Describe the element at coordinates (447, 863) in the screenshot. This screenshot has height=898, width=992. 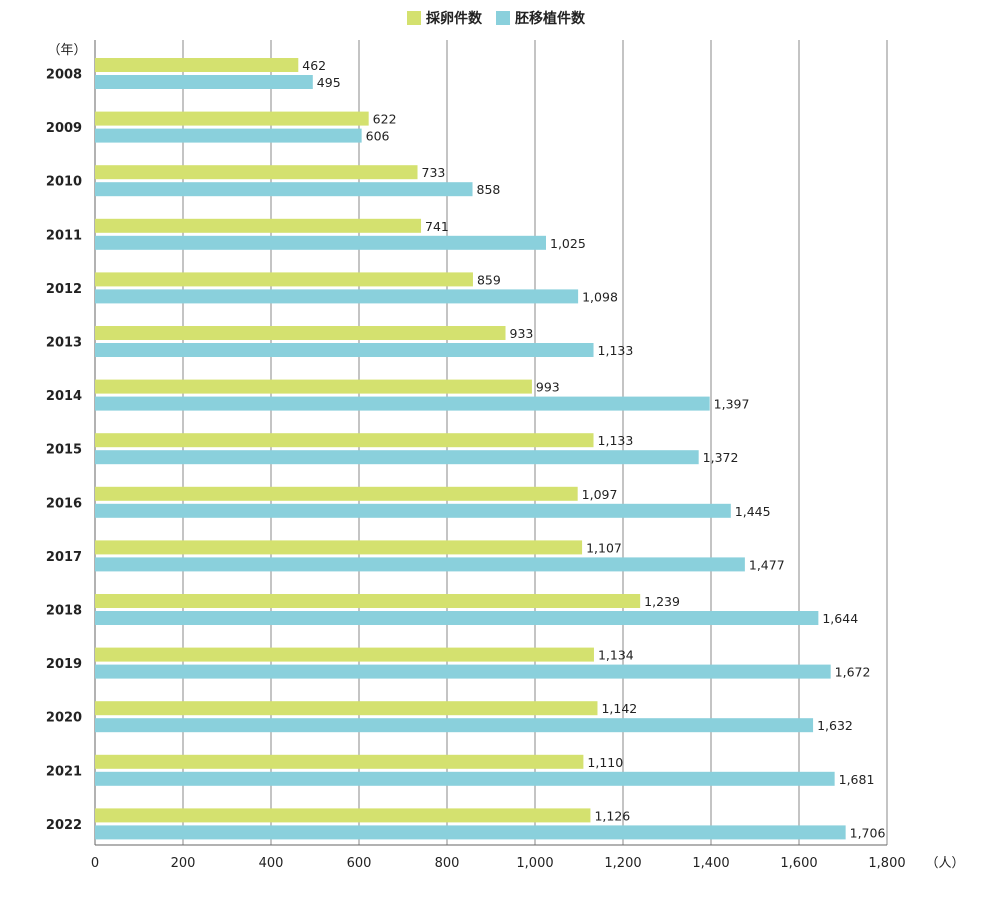
I see `x-tick-label: 800` at that location.